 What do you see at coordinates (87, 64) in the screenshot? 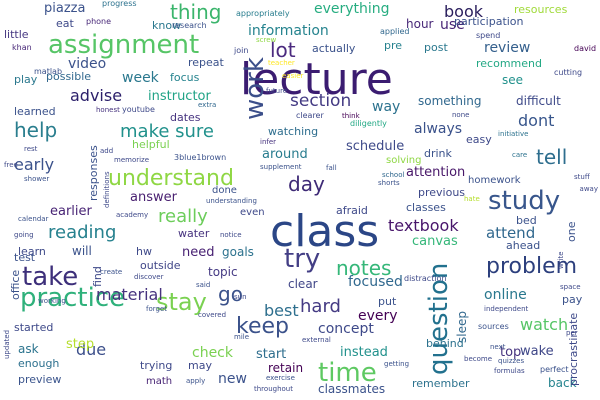
I see `word-video: video` at bounding box center [87, 64].